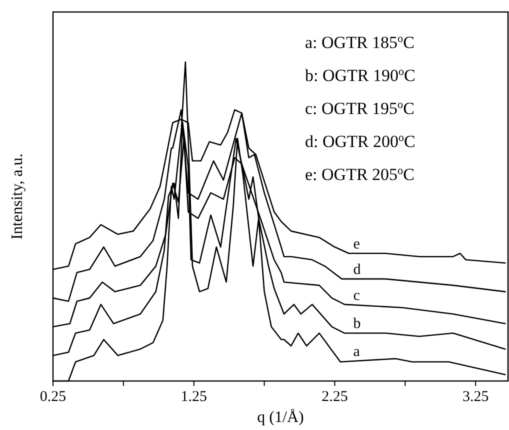 The width and height of the screenshot is (509, 430). What do you see at coordinates (193, 397) in the screenshot?
I see `x-tick-label: 1.25` at bounding box center [193, 397].